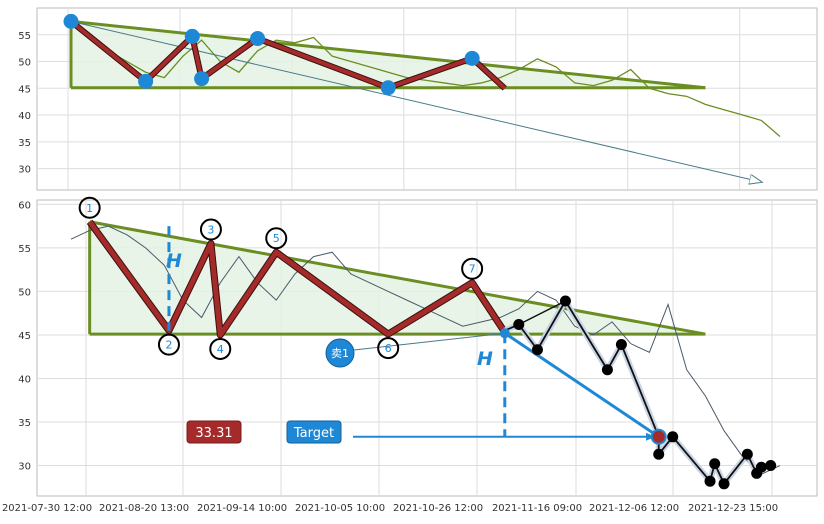  I want to click on top-y-axis: 30 35 40 45 50 55, so click(24, 103).